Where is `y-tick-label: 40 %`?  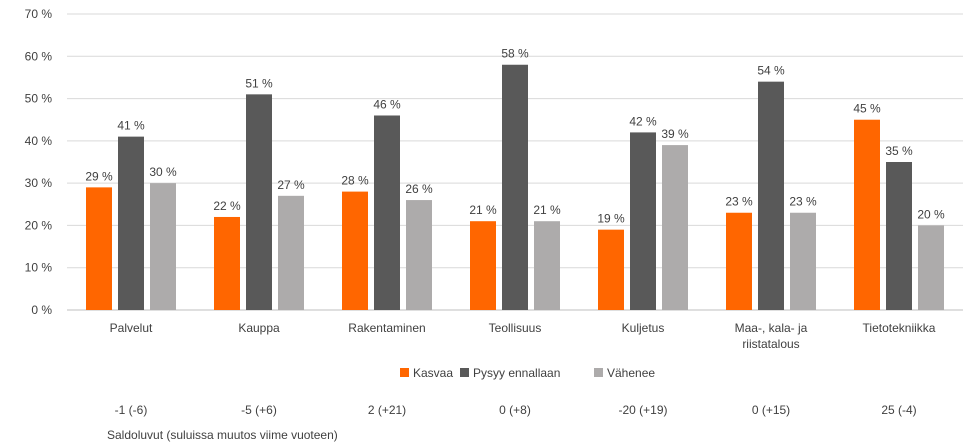 y-tick-label: 40 % is located at coordinates (39, 141).